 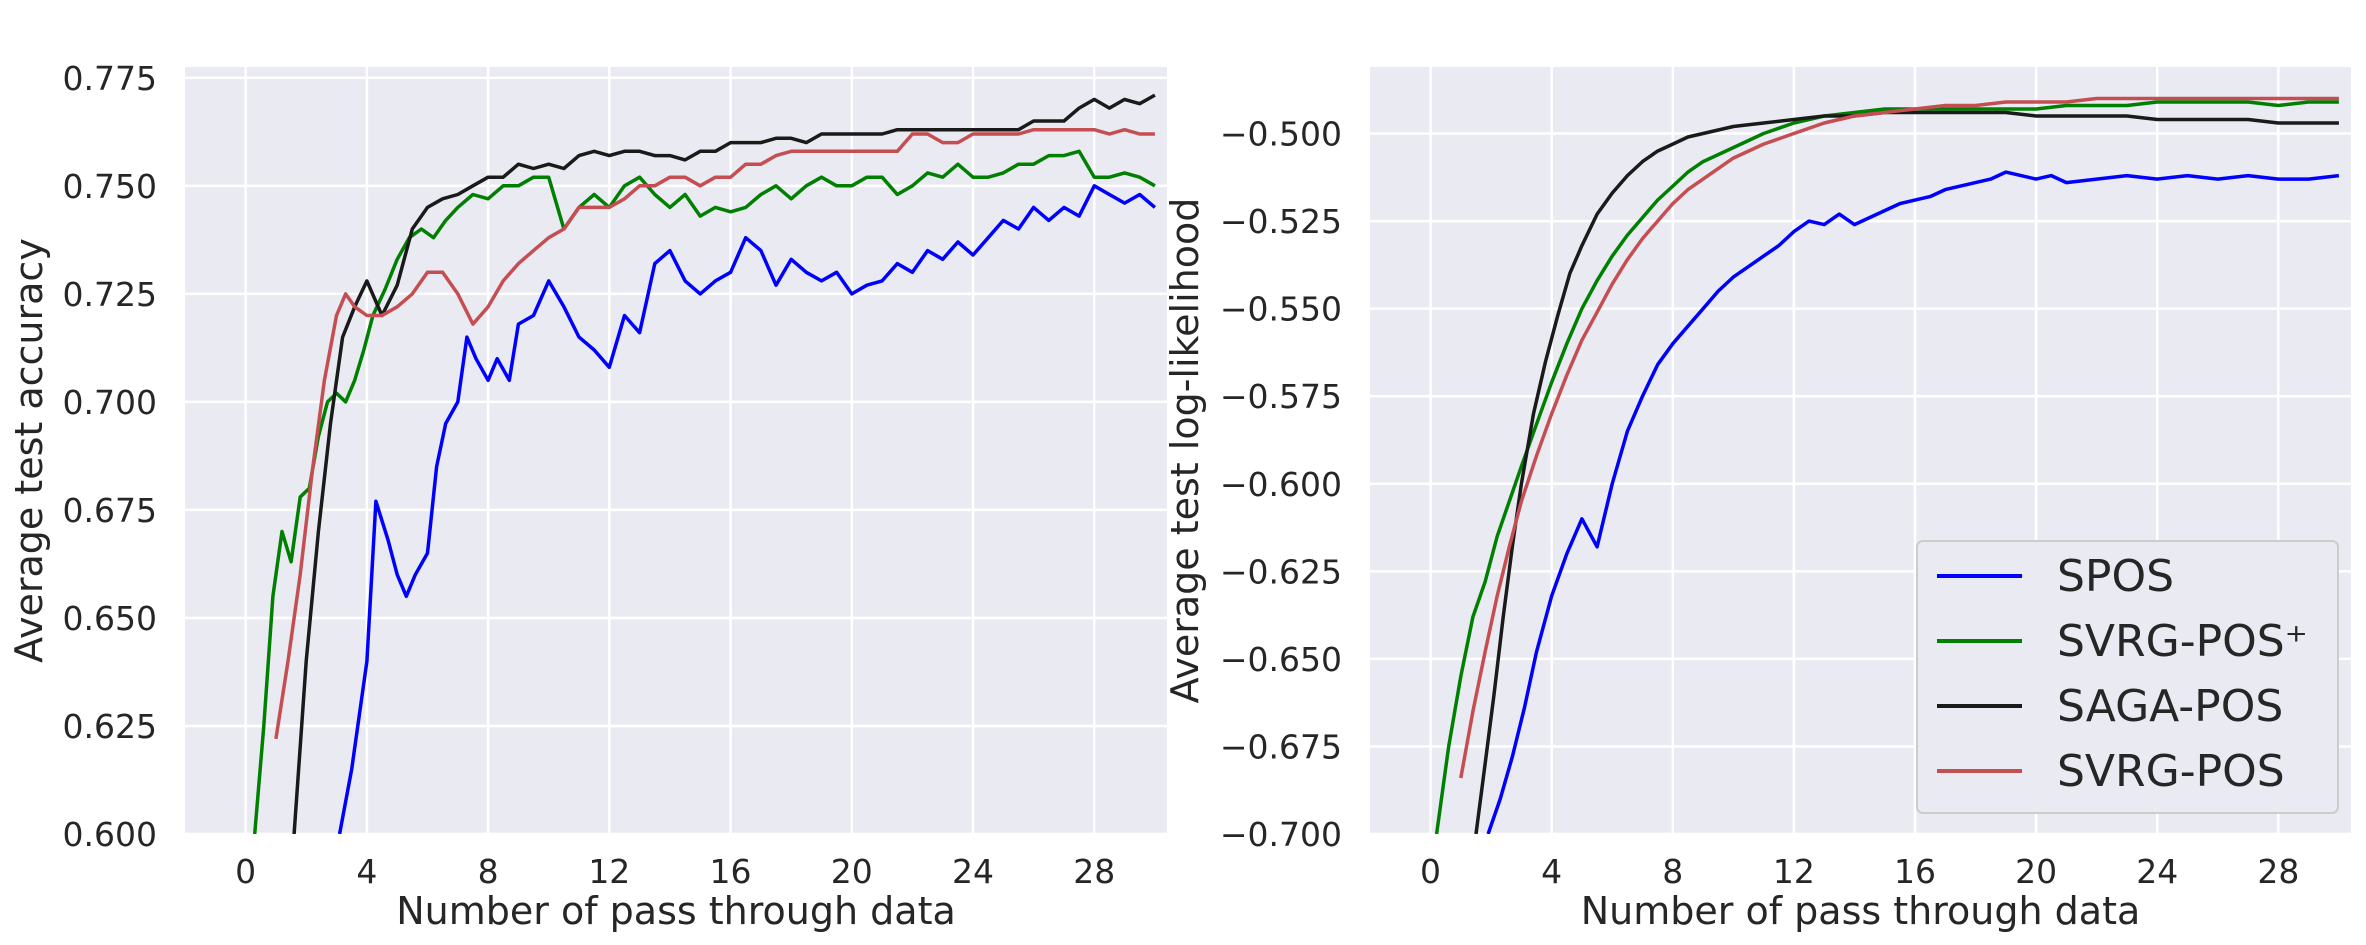 I want to click on legend: SPOS SVRG-POS⁺ SAGA-POS SVRG-POS, so click(x=2127, y=677).